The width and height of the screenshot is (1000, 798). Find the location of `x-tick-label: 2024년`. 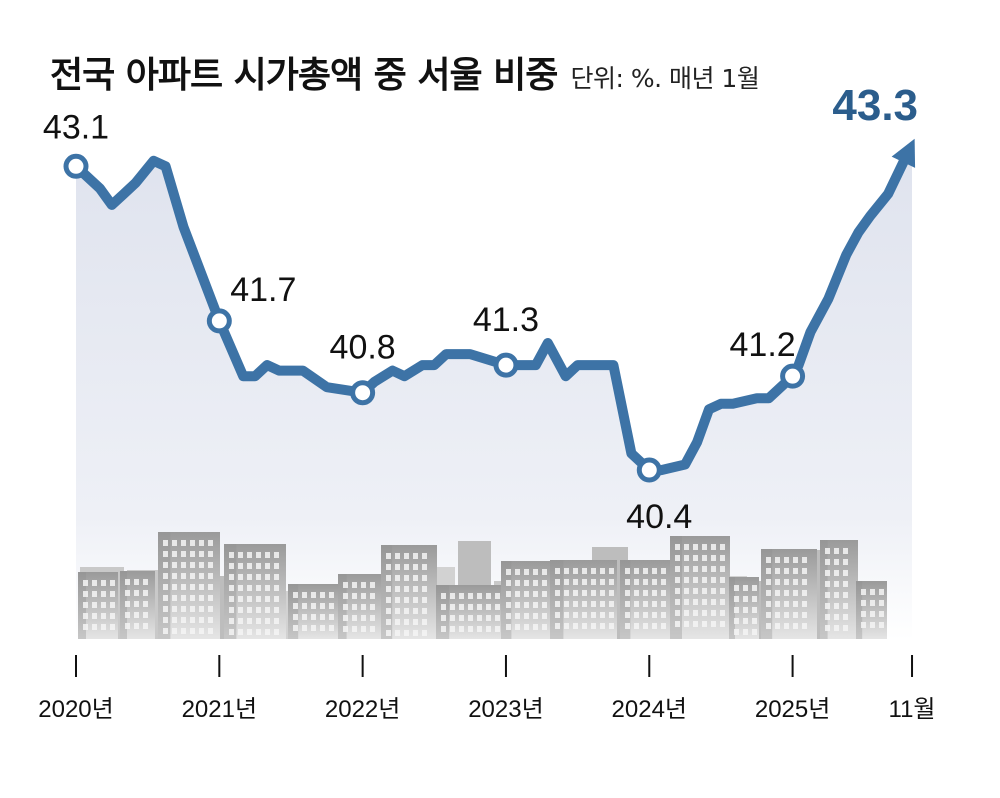

x-tick-label: 2024년 is located at coordinates (649, 709).